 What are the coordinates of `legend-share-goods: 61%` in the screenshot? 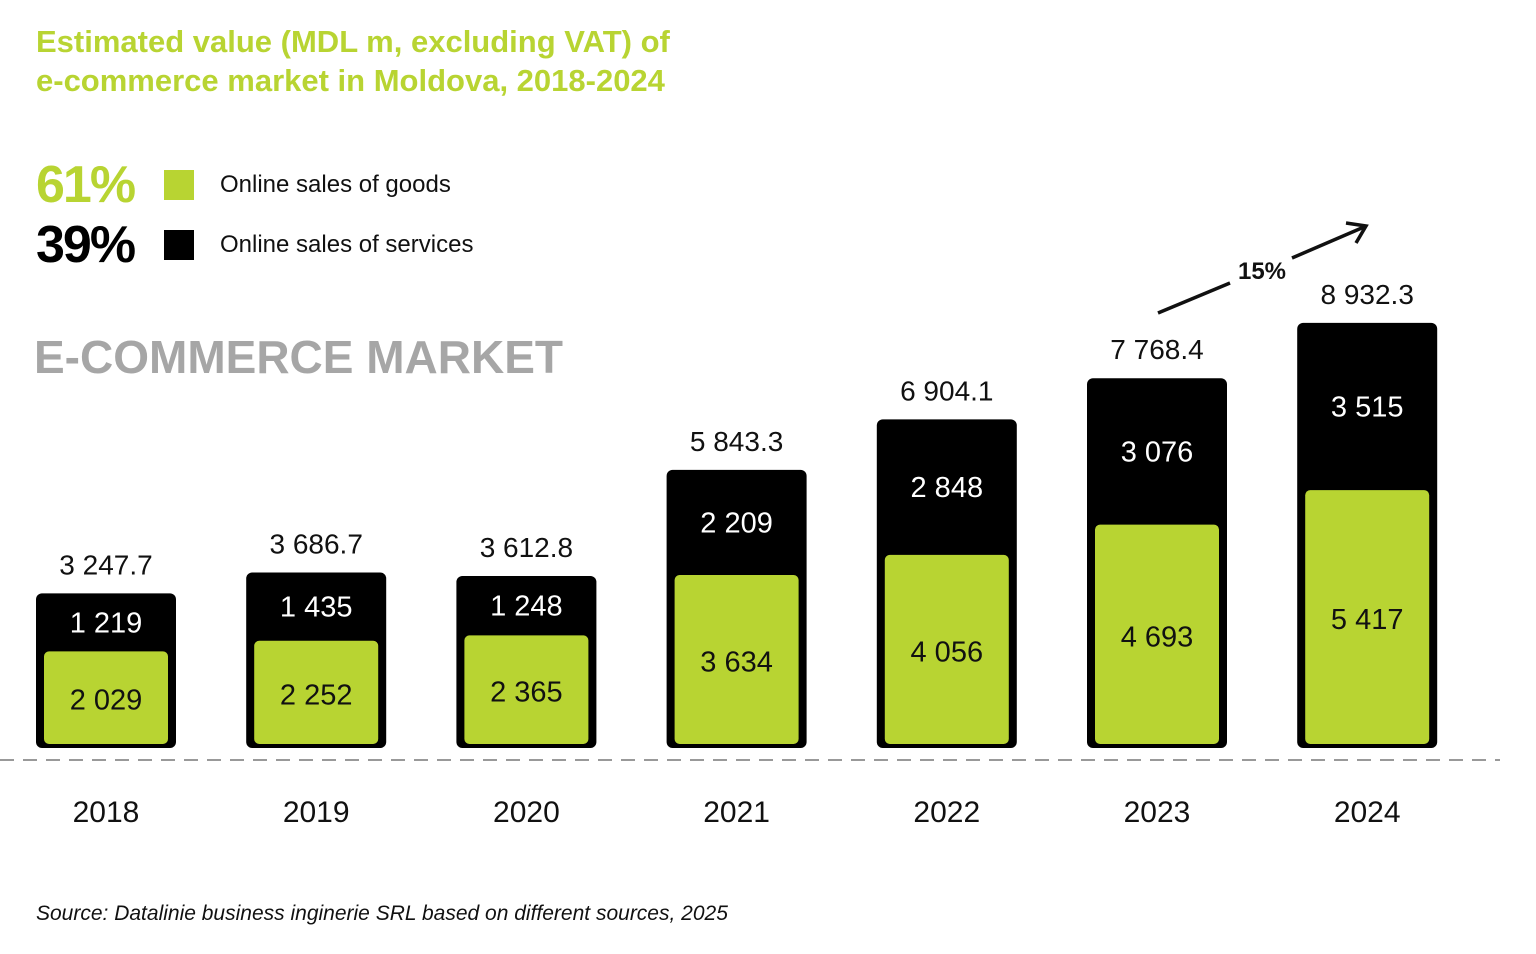 It's located at (86, 185).